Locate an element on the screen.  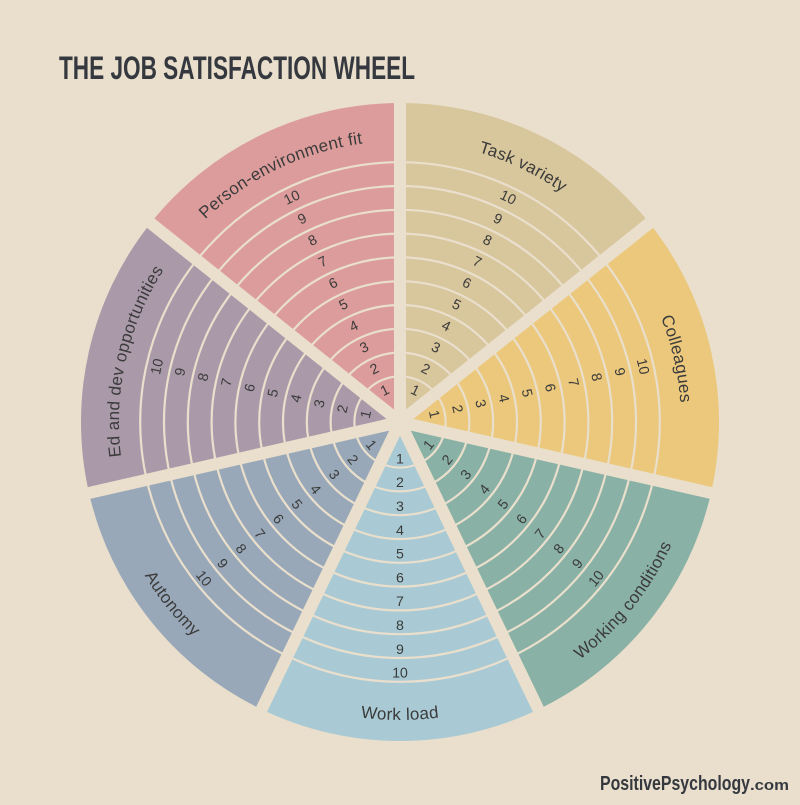
svg-text: THE JOB SATISFACTION WHEEL is located at coordinates (237, 68).